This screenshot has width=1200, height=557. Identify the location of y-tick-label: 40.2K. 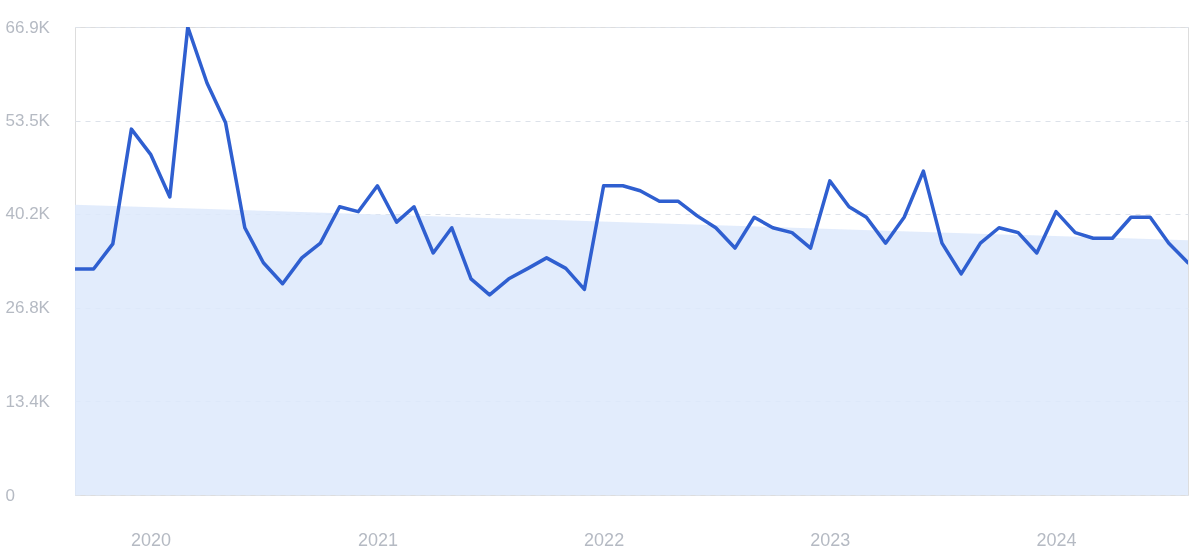
(28, 214).